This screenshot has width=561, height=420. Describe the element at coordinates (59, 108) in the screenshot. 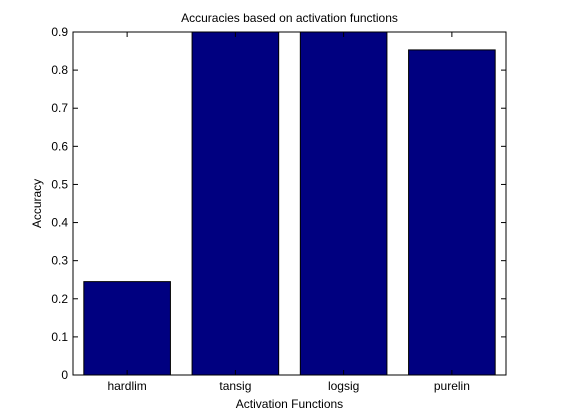

I see `y-tick-label: 0.7` at that location.